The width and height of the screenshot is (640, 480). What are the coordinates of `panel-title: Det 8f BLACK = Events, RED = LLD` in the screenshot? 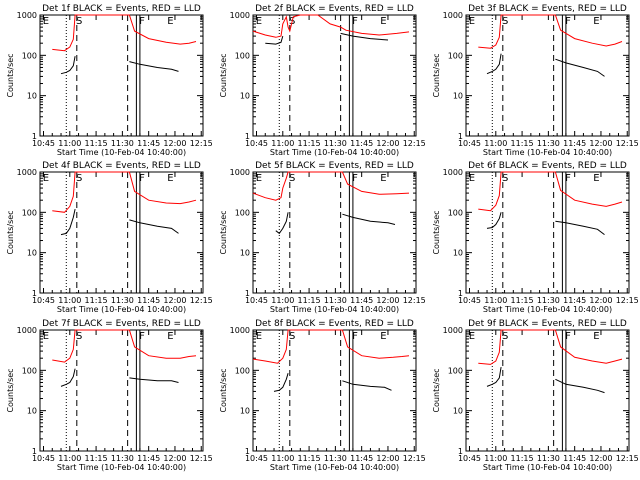 It's located at (334, 324).